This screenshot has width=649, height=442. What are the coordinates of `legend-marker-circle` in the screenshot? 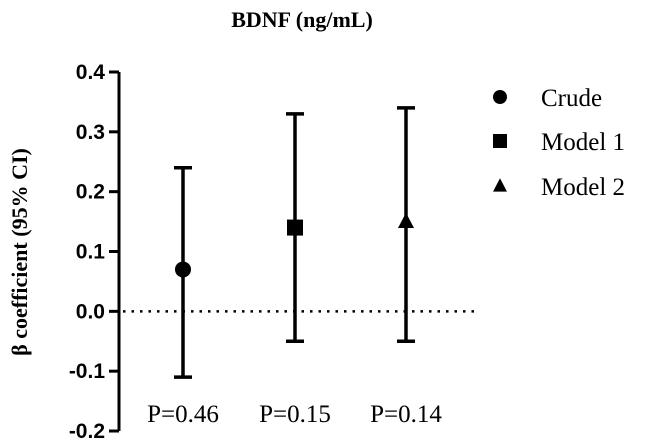 It's located at (500, 97).